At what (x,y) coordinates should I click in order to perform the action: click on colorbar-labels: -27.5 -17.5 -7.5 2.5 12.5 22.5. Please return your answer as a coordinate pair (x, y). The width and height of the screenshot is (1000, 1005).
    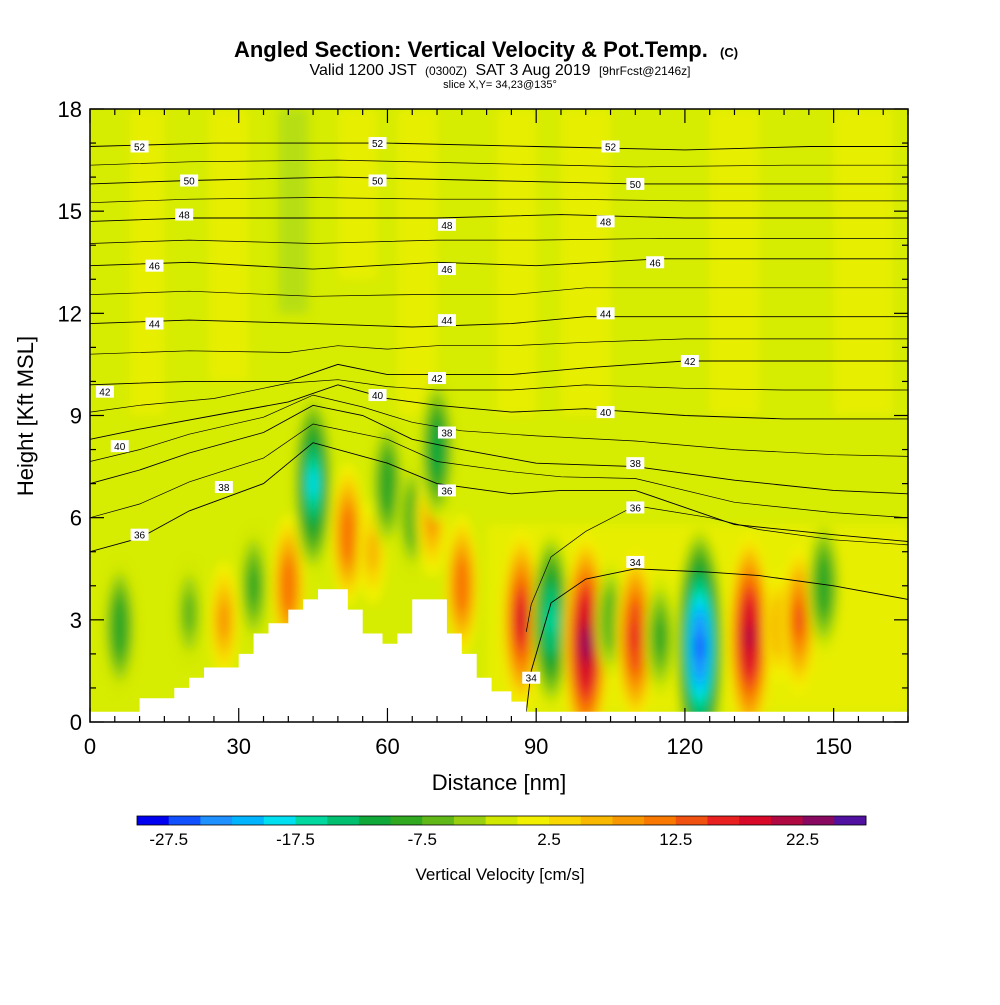
    Looking at the image, I should click on (484, 839).